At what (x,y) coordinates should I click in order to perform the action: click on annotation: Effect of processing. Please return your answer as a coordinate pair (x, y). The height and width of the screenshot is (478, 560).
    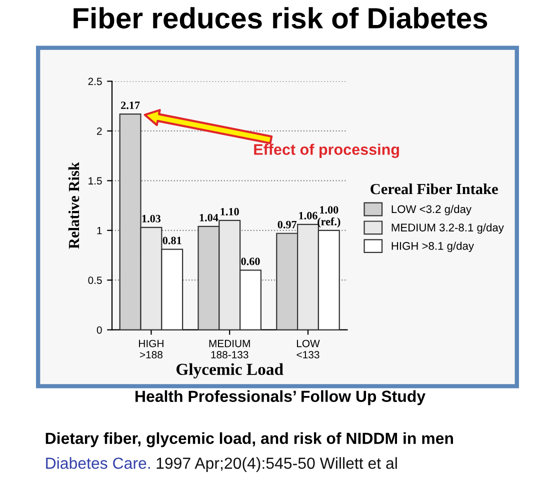
    Looking at the image, I should click on (326, 151).